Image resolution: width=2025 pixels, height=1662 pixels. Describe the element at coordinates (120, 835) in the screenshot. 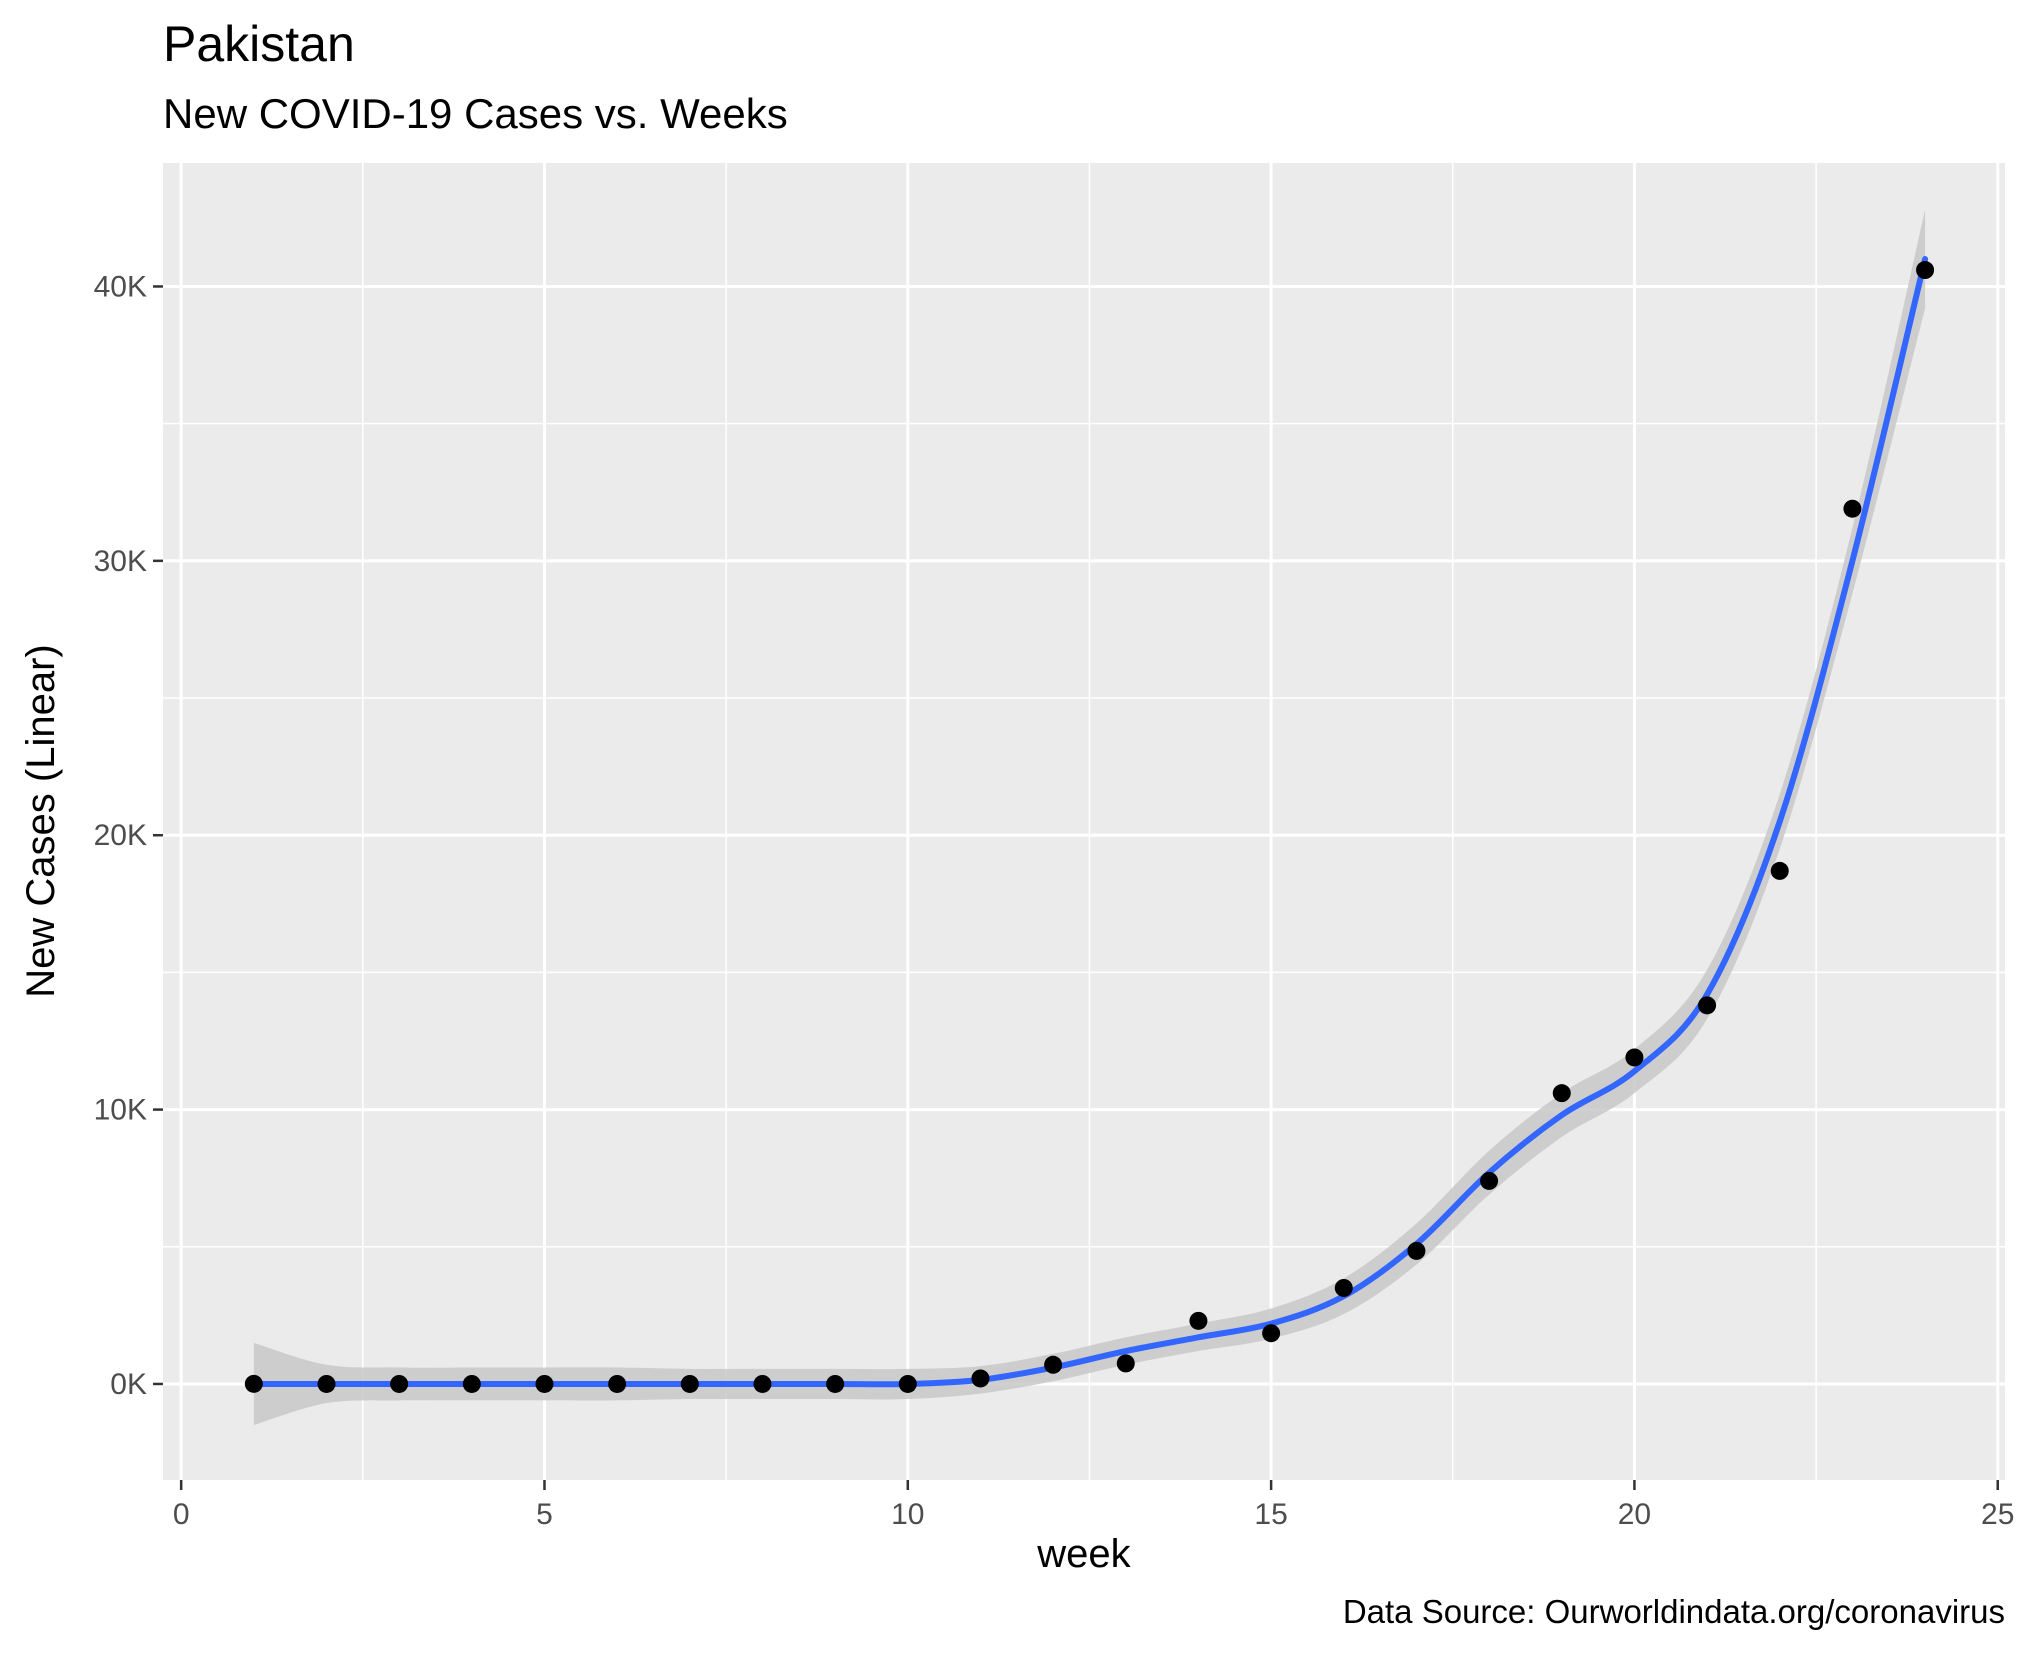

I see `y-tick-label: 20K` at that location.